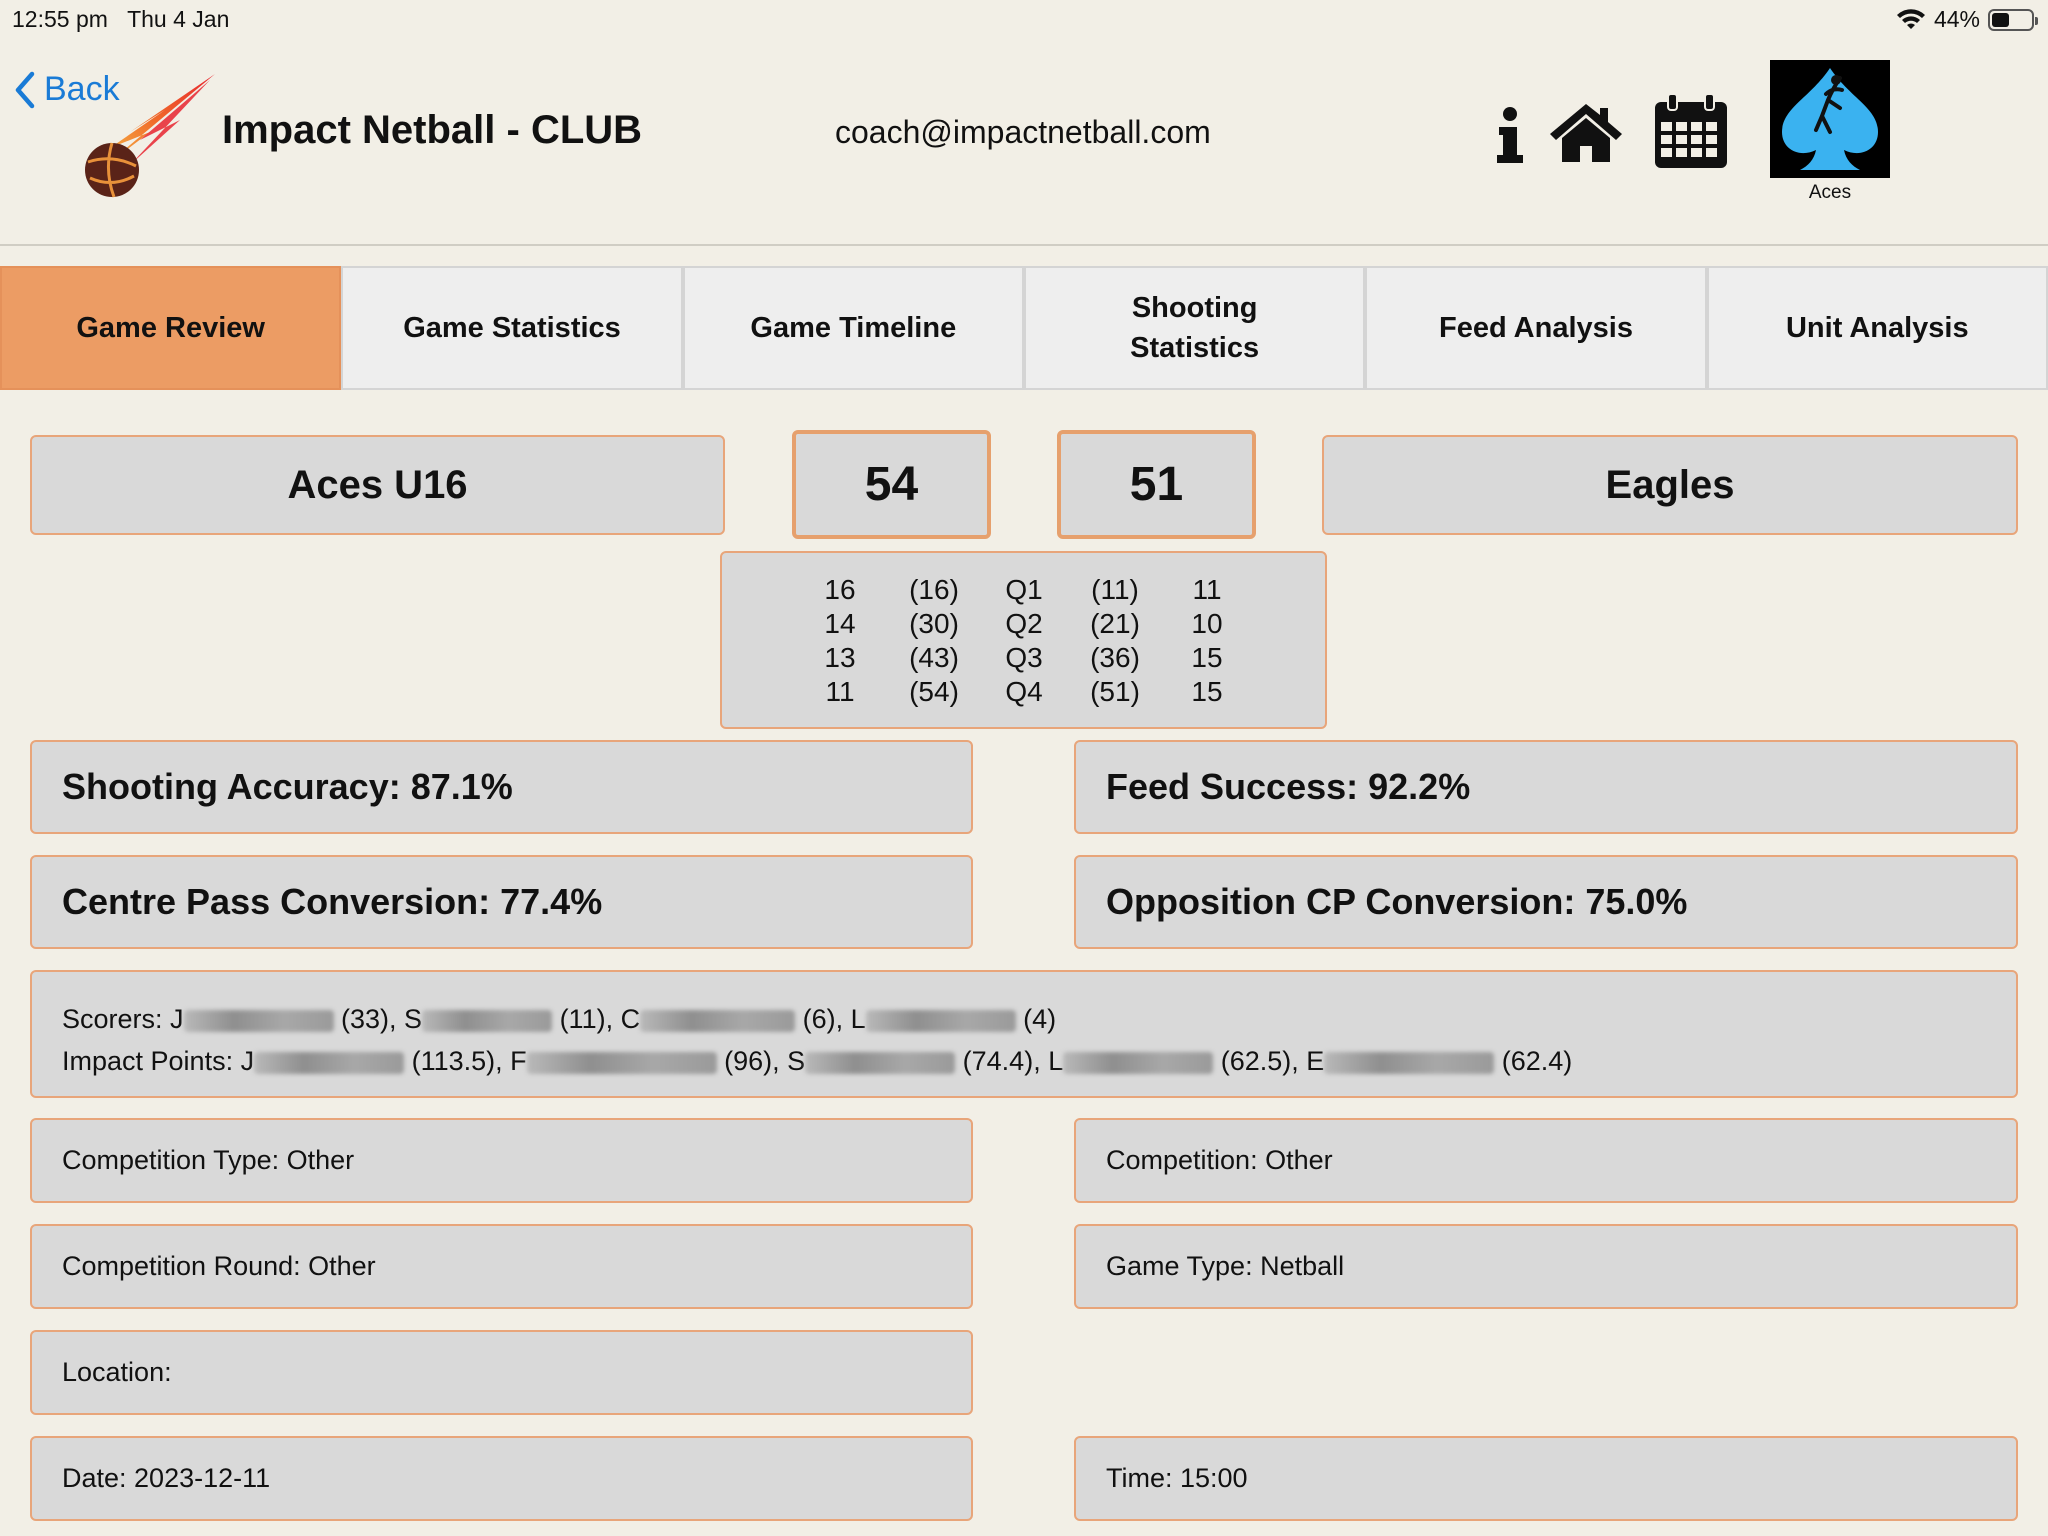 The image size is (2048, 1536). What do you see at coordinates (82, 89) in the screenshot?
I see `back-label: Back` at bounding box center [82, 89].